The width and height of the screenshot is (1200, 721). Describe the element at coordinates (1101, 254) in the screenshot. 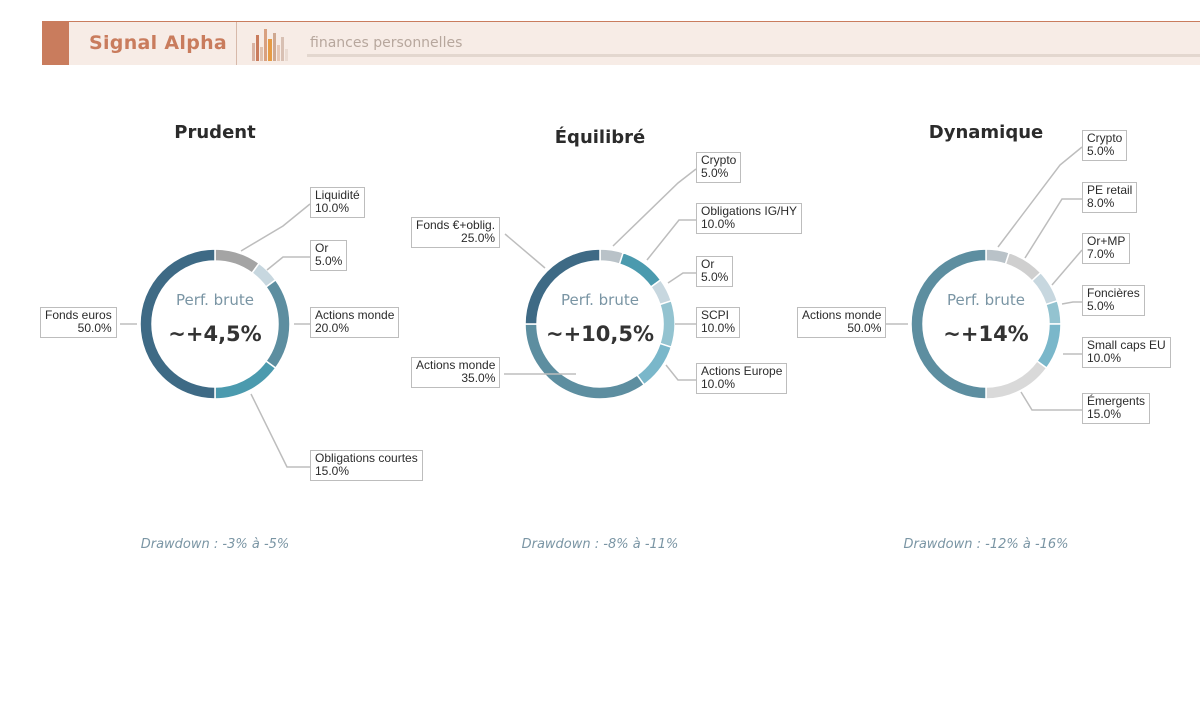

I see `slice-percent: 7.0%` at that location.